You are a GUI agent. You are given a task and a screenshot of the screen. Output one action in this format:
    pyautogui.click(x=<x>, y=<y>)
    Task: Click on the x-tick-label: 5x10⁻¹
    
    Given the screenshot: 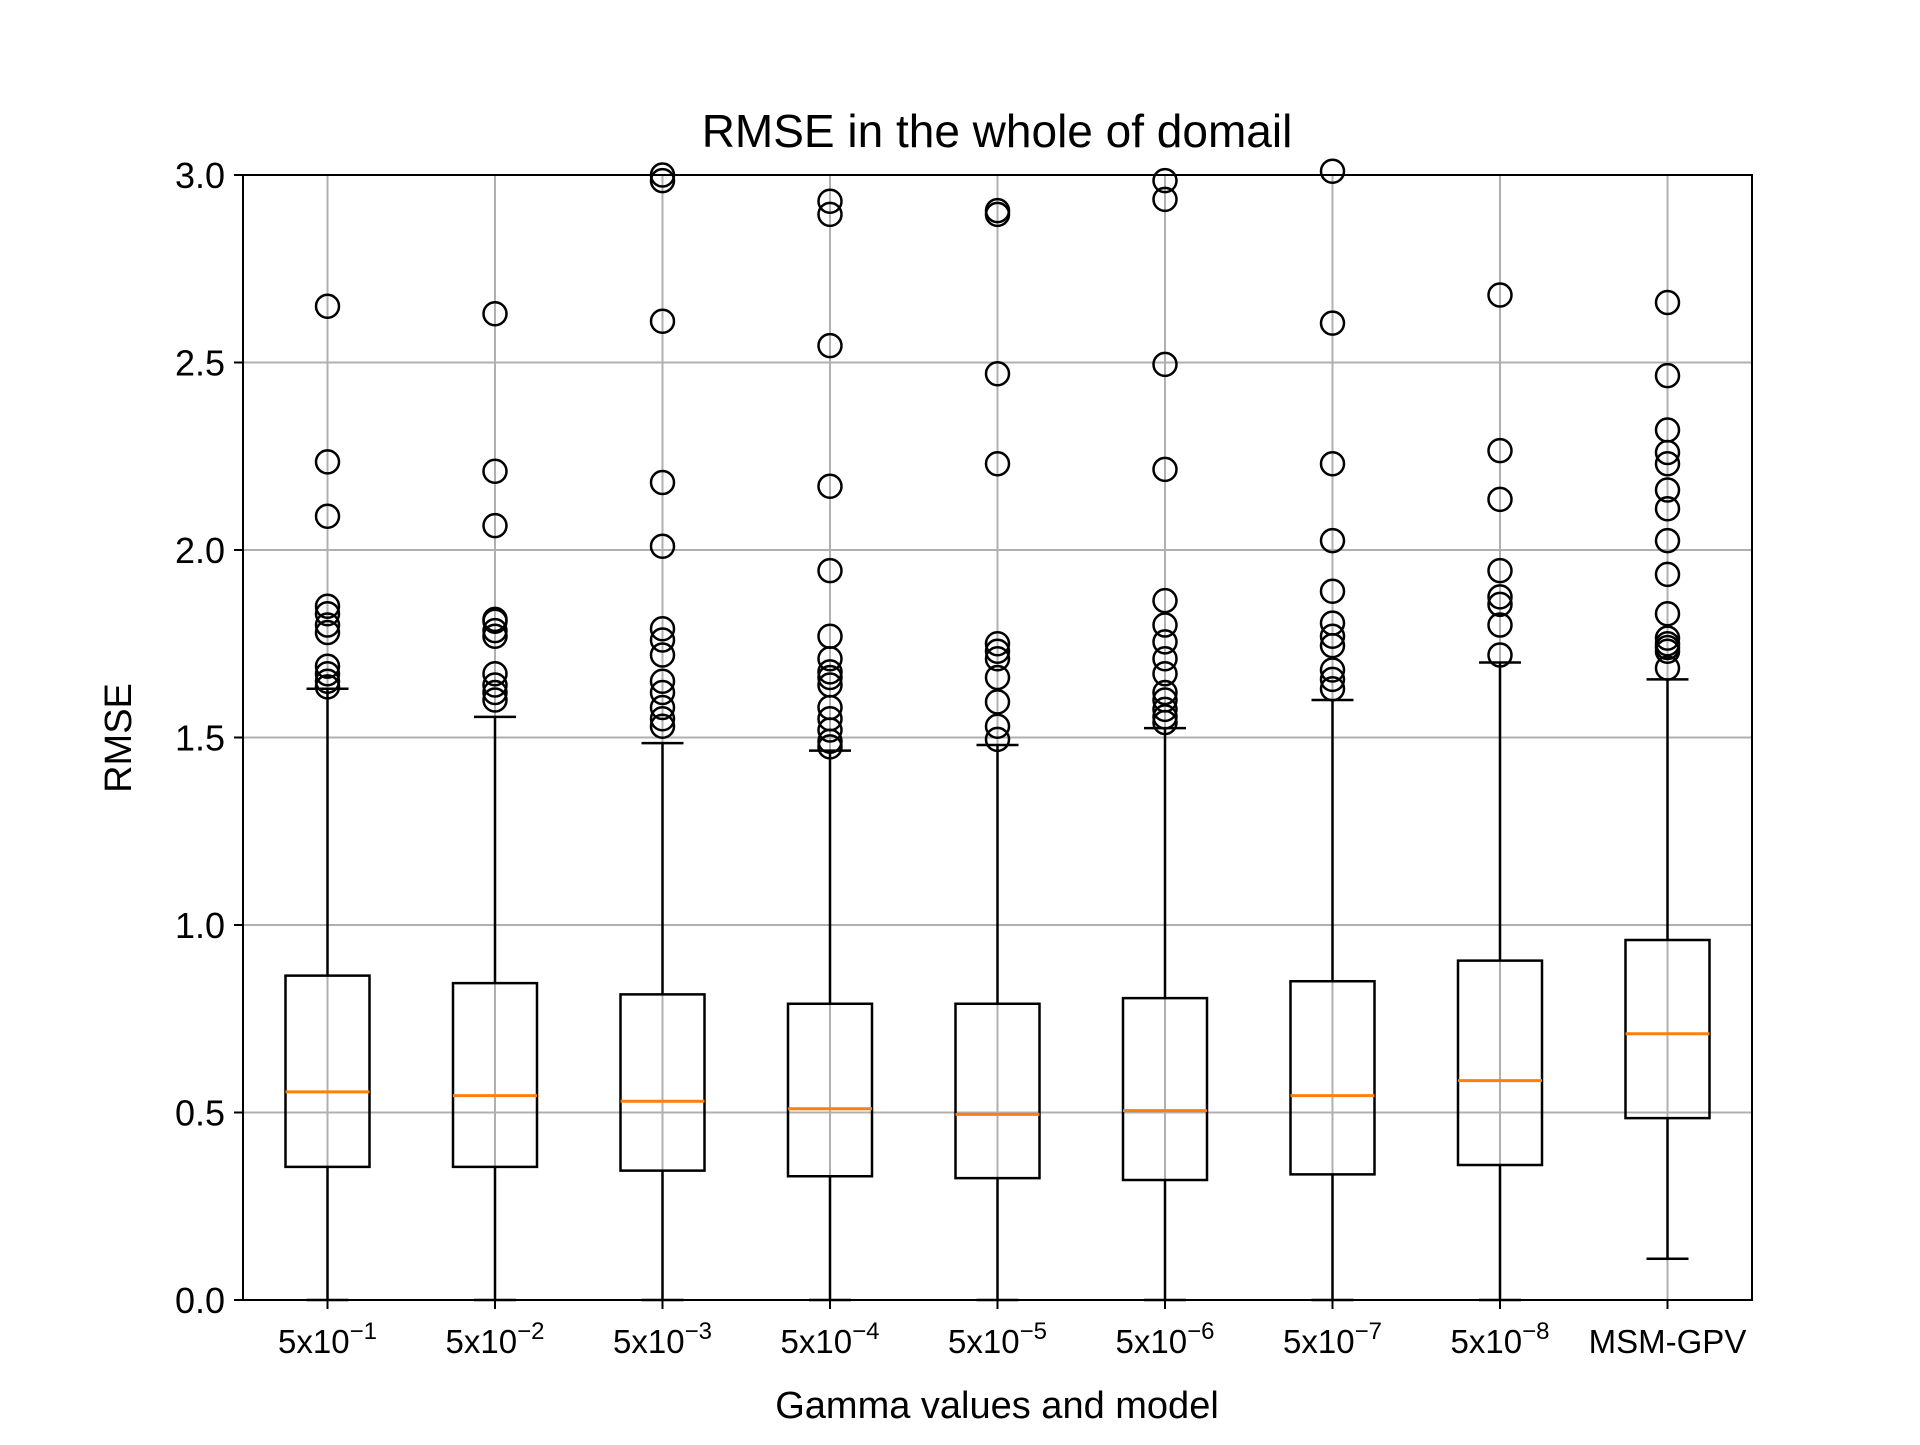 What is the action you would take?
    pyautogui.click(x=327, y=1339)
    